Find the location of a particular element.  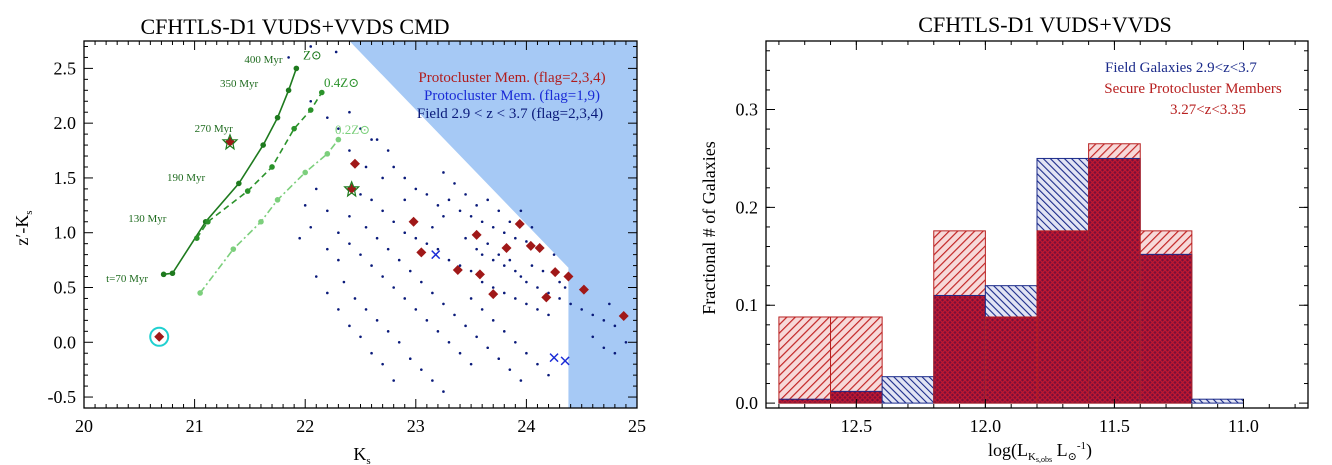

track-metallicity-labels: Z⊙0.4Z⊙ 0.2Z⊙ is located at coordinates (336, 92).